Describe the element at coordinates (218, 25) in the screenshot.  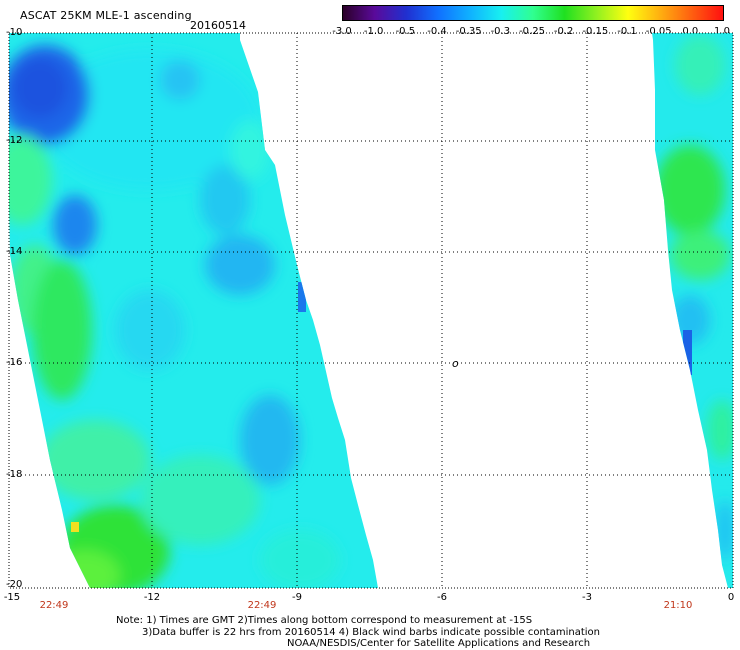
I see `map-date: 20160514` at that location.